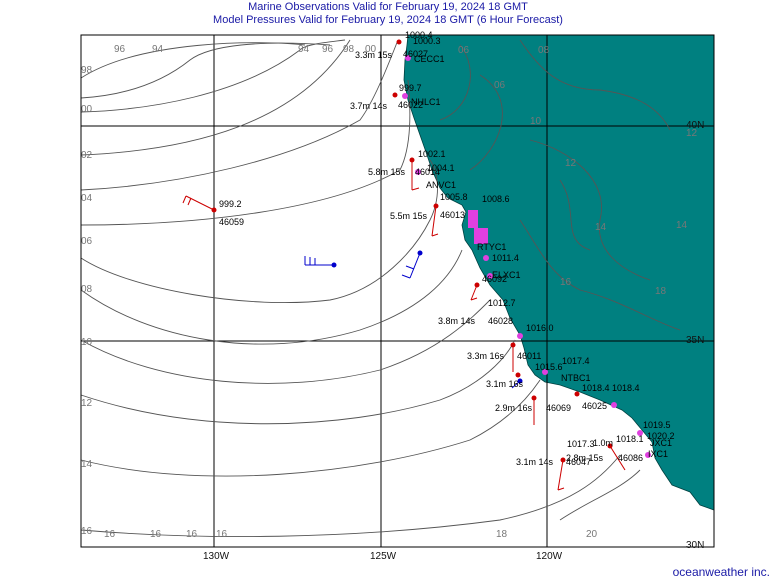  What do you see at coordinates (505, 384) in the screenshot?
I see `obs-label: 3.1m 16s` at bounding box center [505, 384].